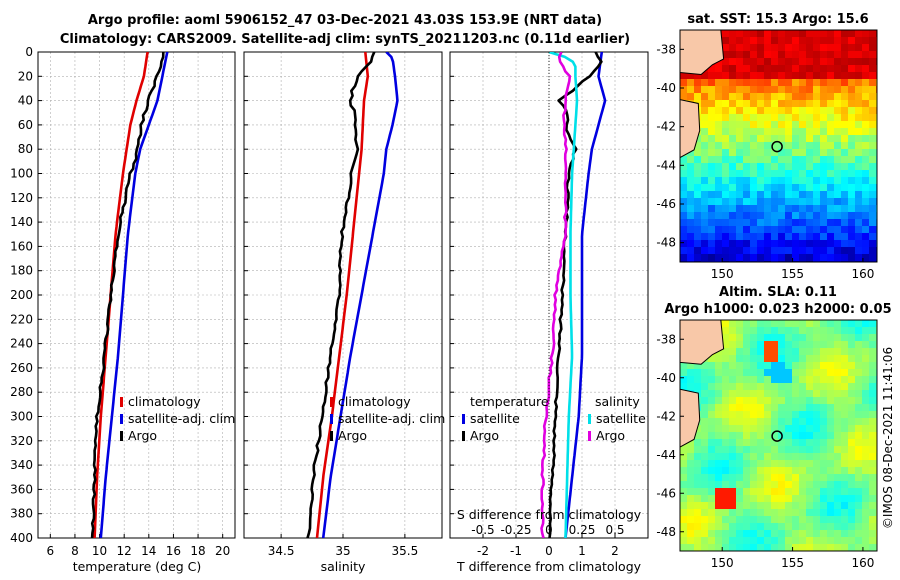  What do you see at coordinates (610, 435) in the screenshot?
I see `legend-s-argo-label: Argo` at bounding box center [610, 435].